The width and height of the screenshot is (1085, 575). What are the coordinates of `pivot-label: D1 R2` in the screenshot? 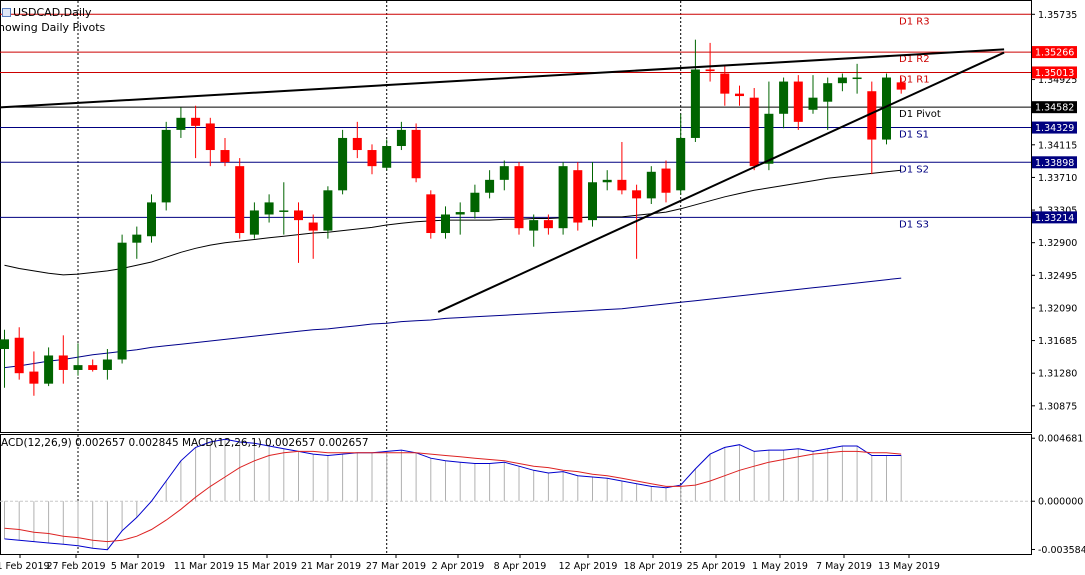 It's located at (914, 59).